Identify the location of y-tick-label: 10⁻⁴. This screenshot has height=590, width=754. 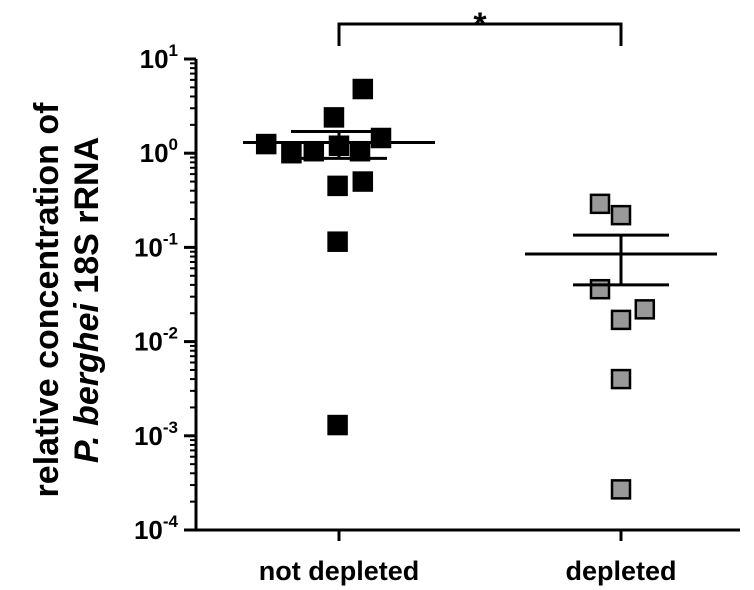
(156, 528).